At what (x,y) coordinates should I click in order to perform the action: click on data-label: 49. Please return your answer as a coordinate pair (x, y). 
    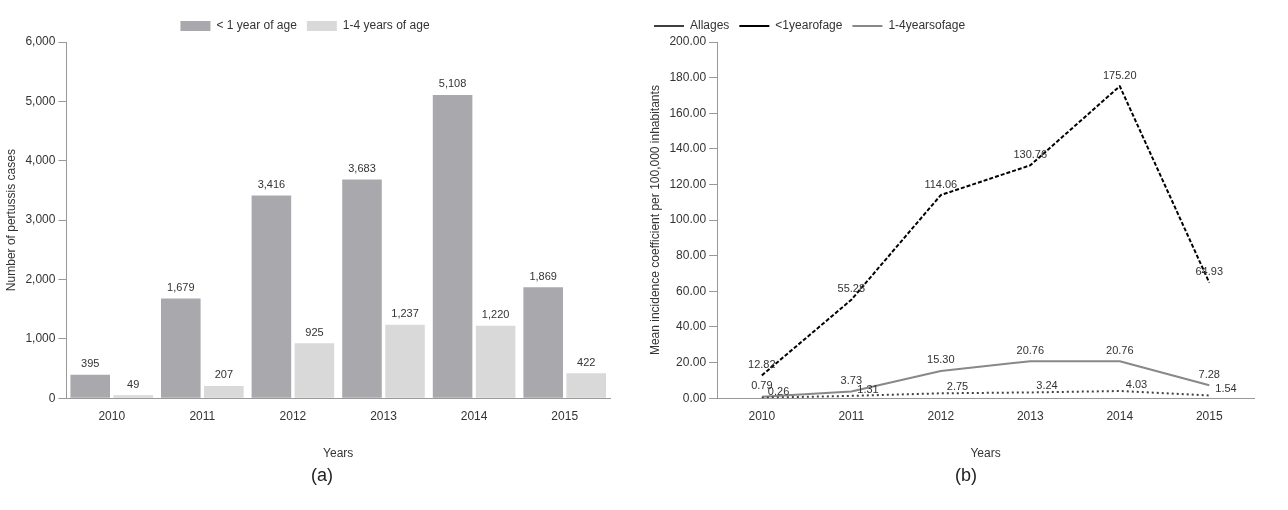
    Looking at the image, I should click on (133, 383).